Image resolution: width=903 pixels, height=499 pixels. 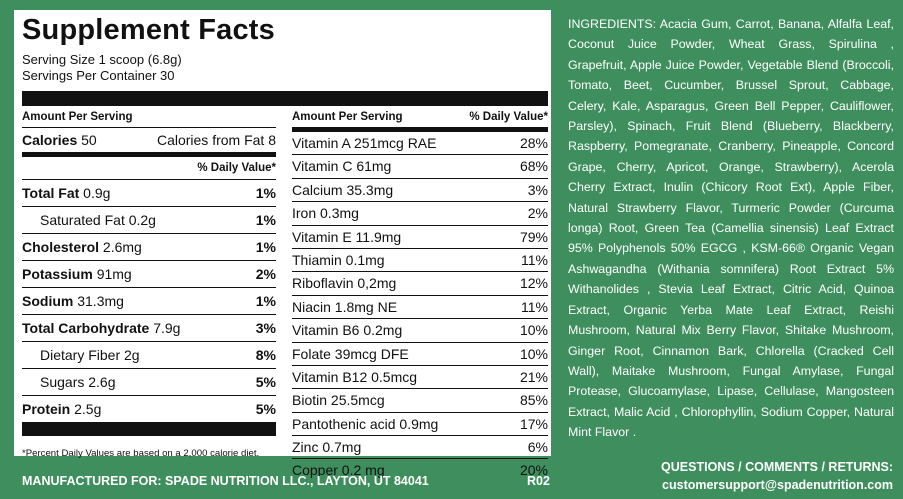 I want to click on vitamin-daily-value: 21%, so click(x=533, y=376).